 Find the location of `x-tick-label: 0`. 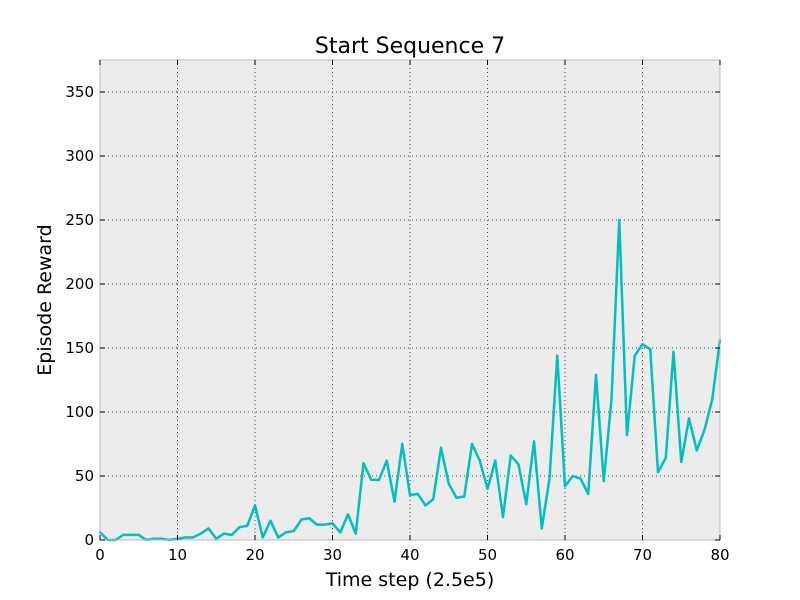

x-tick-label: 0 is located at coordinates (100, 555).